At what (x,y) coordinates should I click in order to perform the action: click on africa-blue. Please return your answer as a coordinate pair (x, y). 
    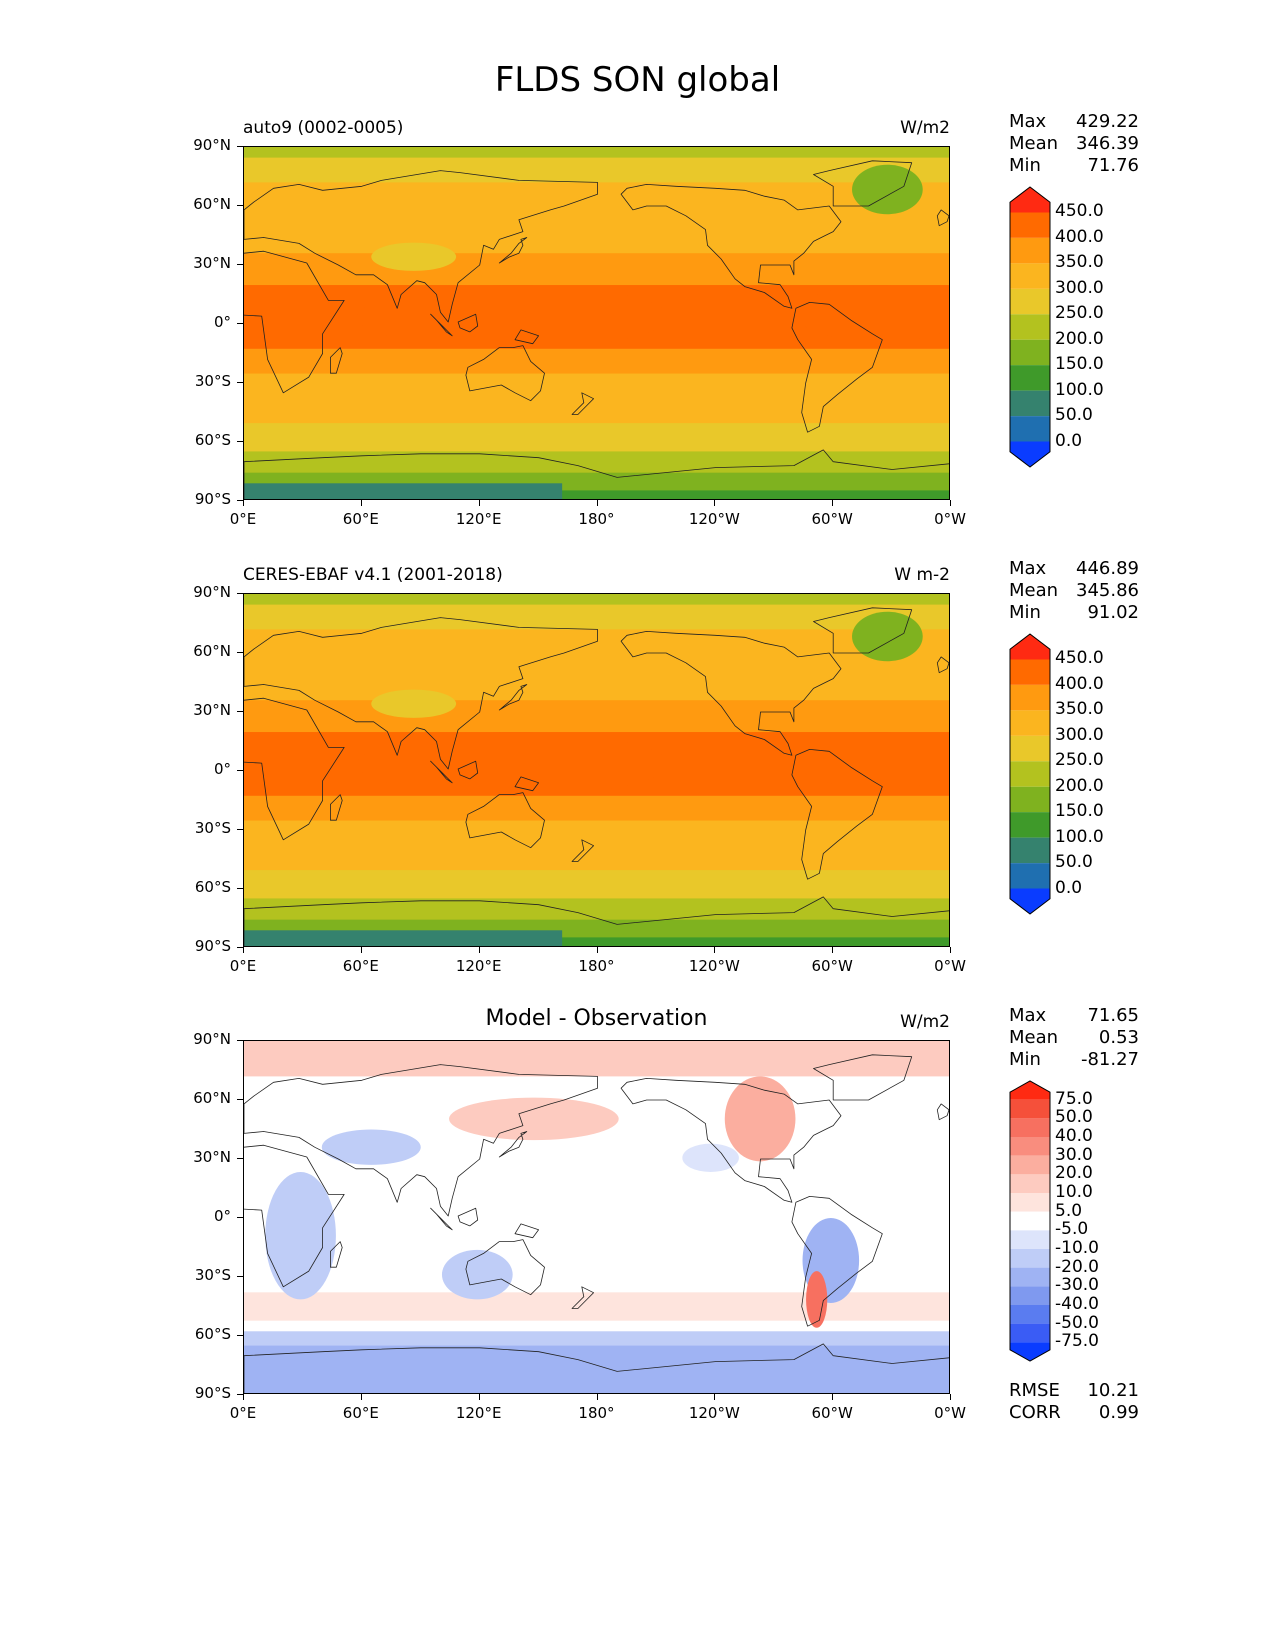
    Looking at the image, I should click on (300, 1235).